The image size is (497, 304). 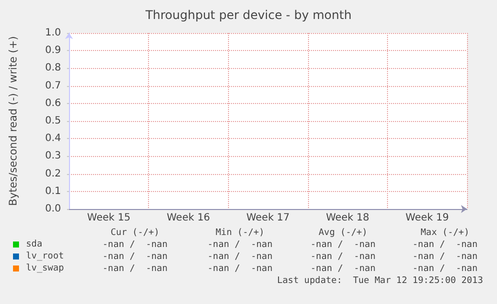 What do you see at coordinates (45, 269) in the screenshot?
I see `legend-label: lv_swap` at bounding box center [45, 269].